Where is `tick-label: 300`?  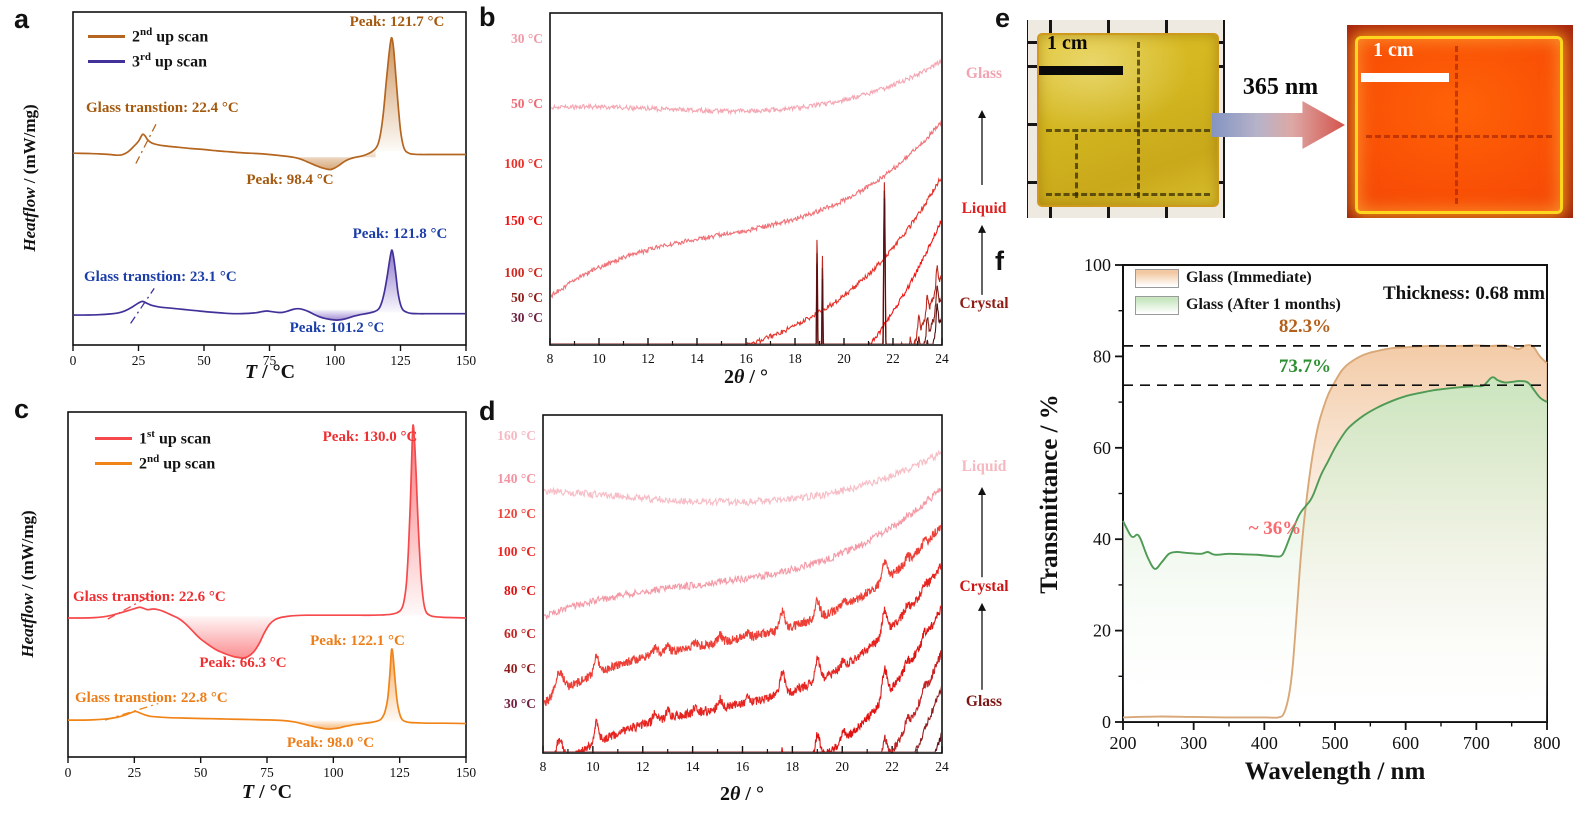
tick-label: 300 is located at coordinates (1193, 743).